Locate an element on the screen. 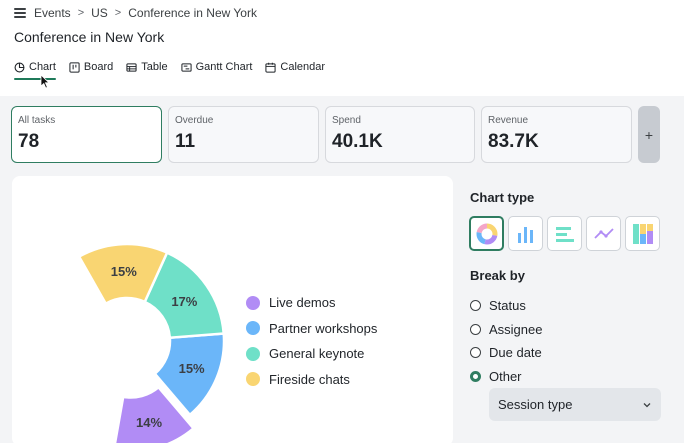 The image size is (684, 443). stat-label: Revenue is located at coordinates (508, 120).